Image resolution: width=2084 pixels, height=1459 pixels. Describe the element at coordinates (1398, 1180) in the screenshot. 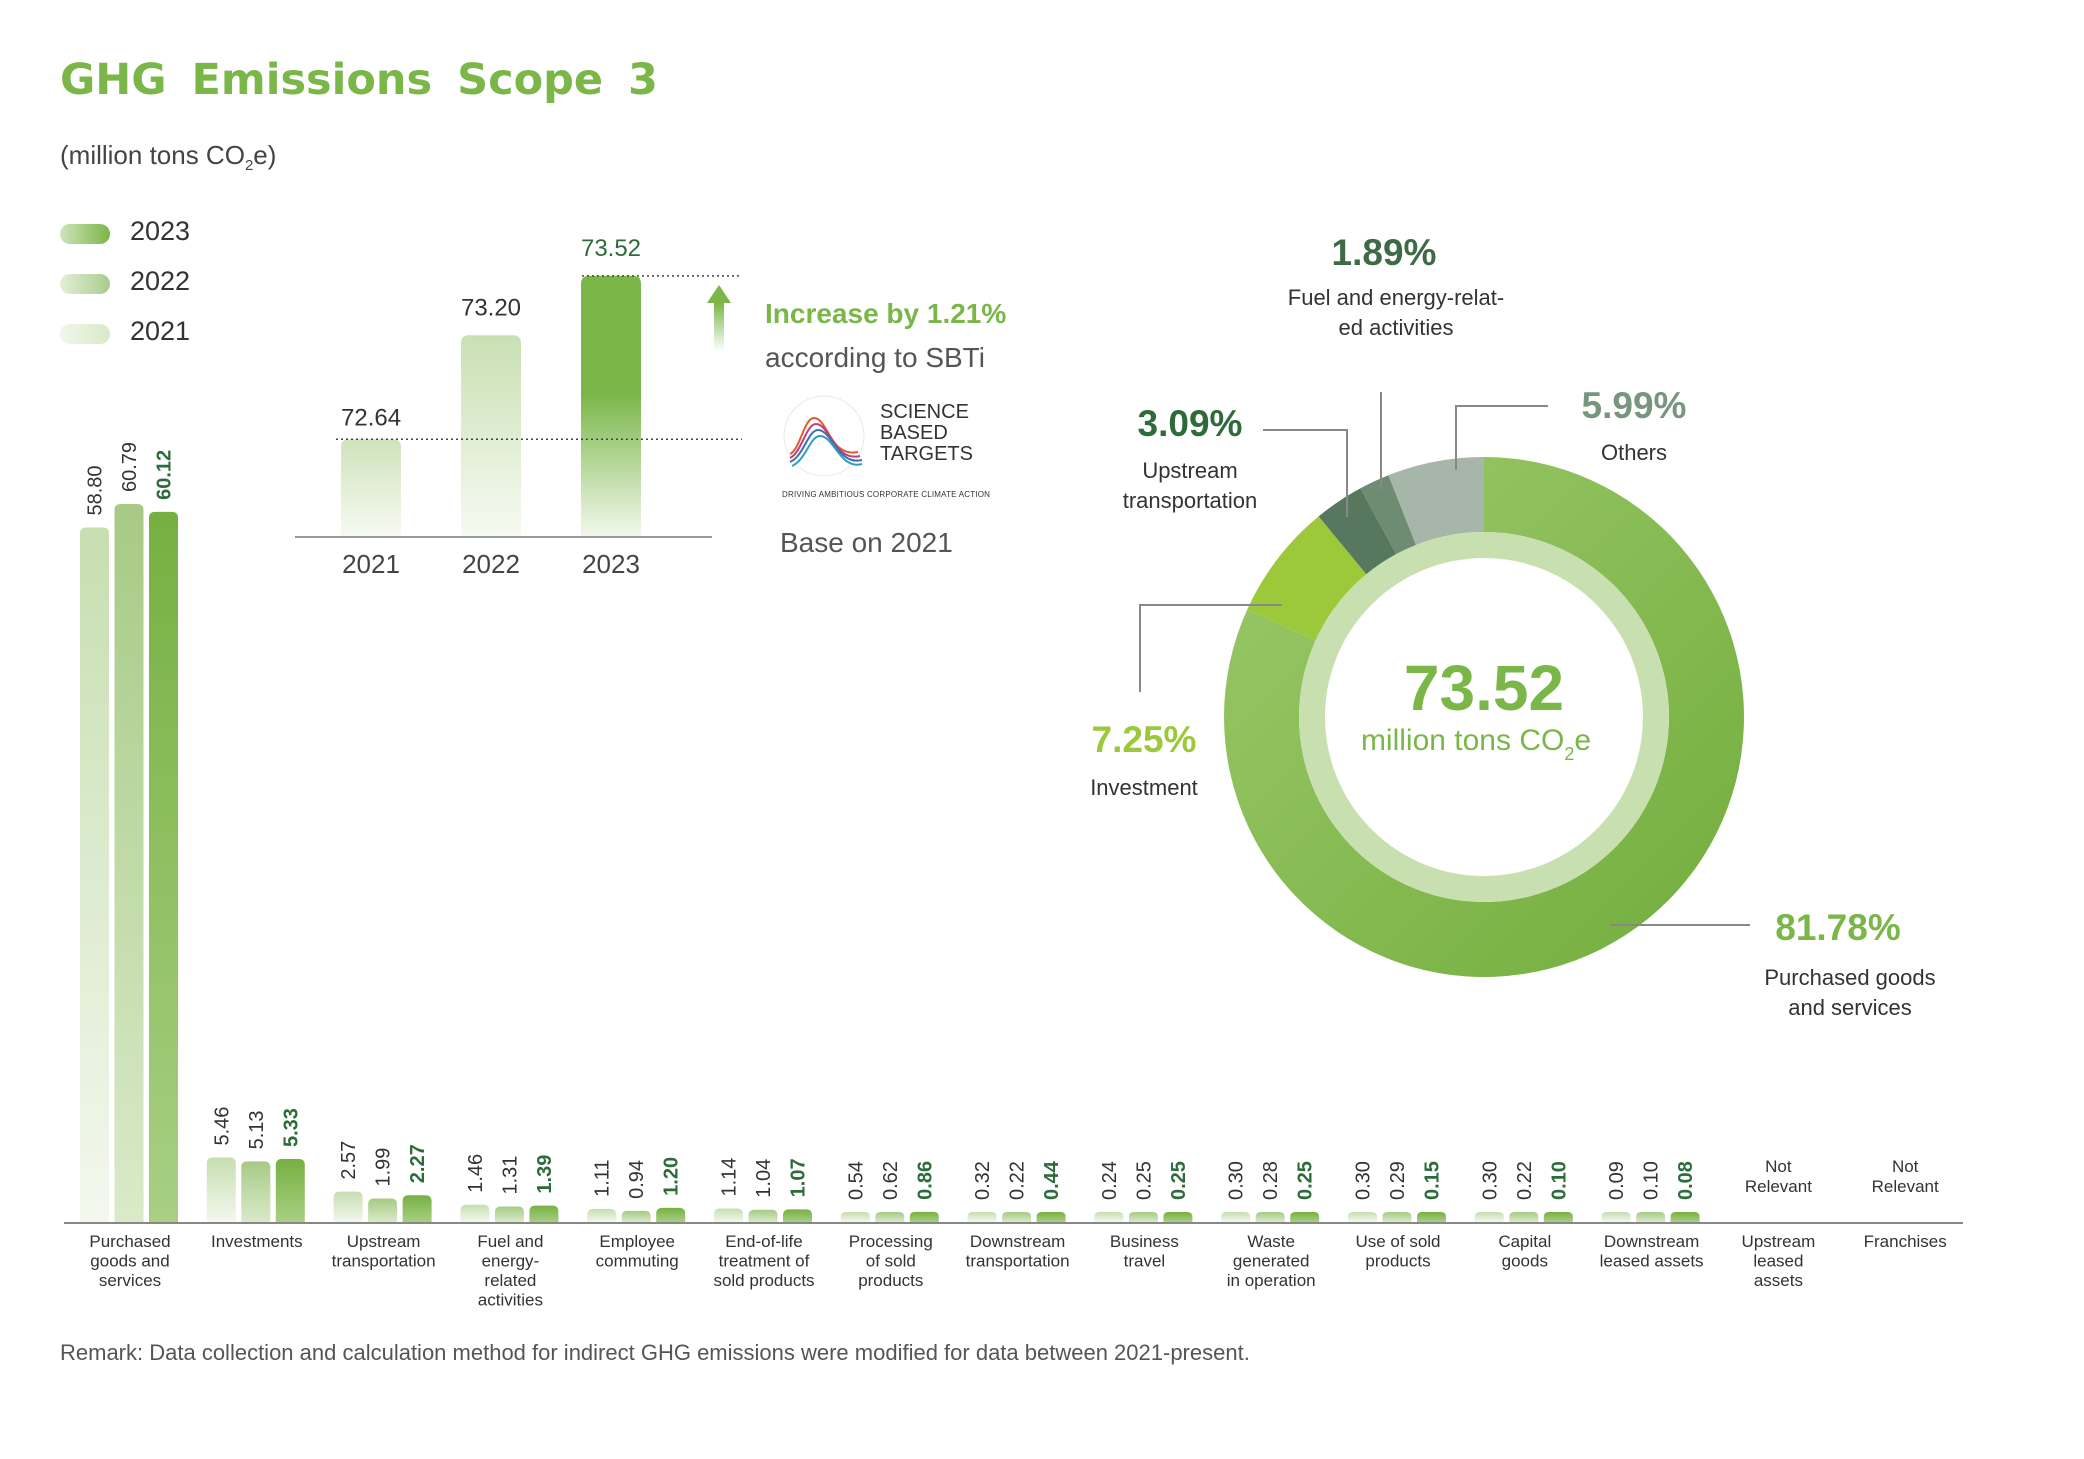

I see `bar-value-label: 0.29` at that location.